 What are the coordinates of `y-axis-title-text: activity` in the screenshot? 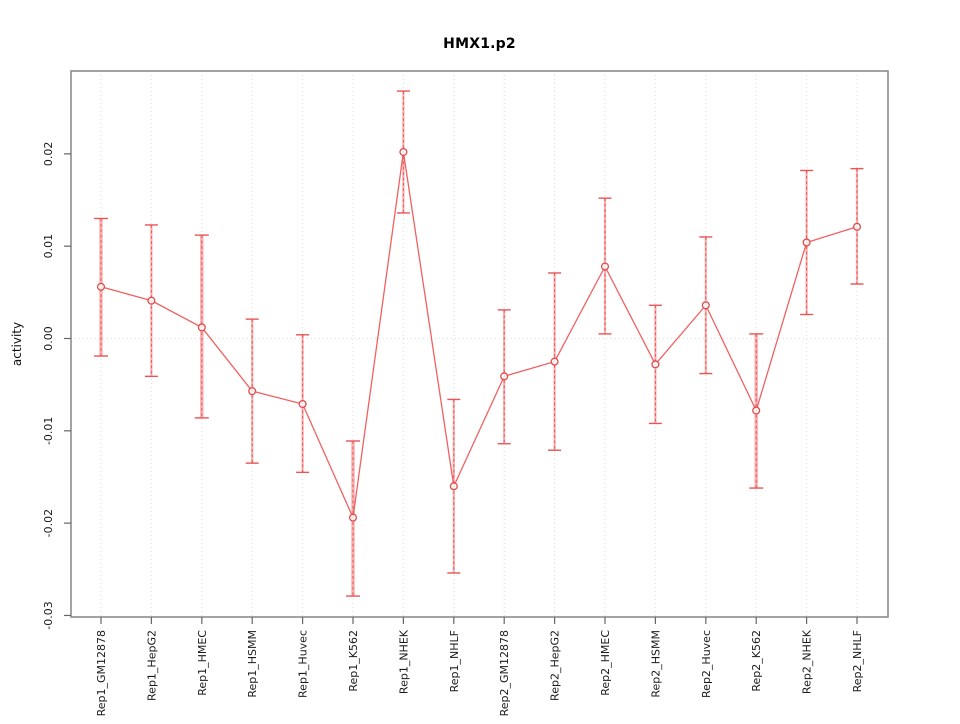 It's located at (17, 344).